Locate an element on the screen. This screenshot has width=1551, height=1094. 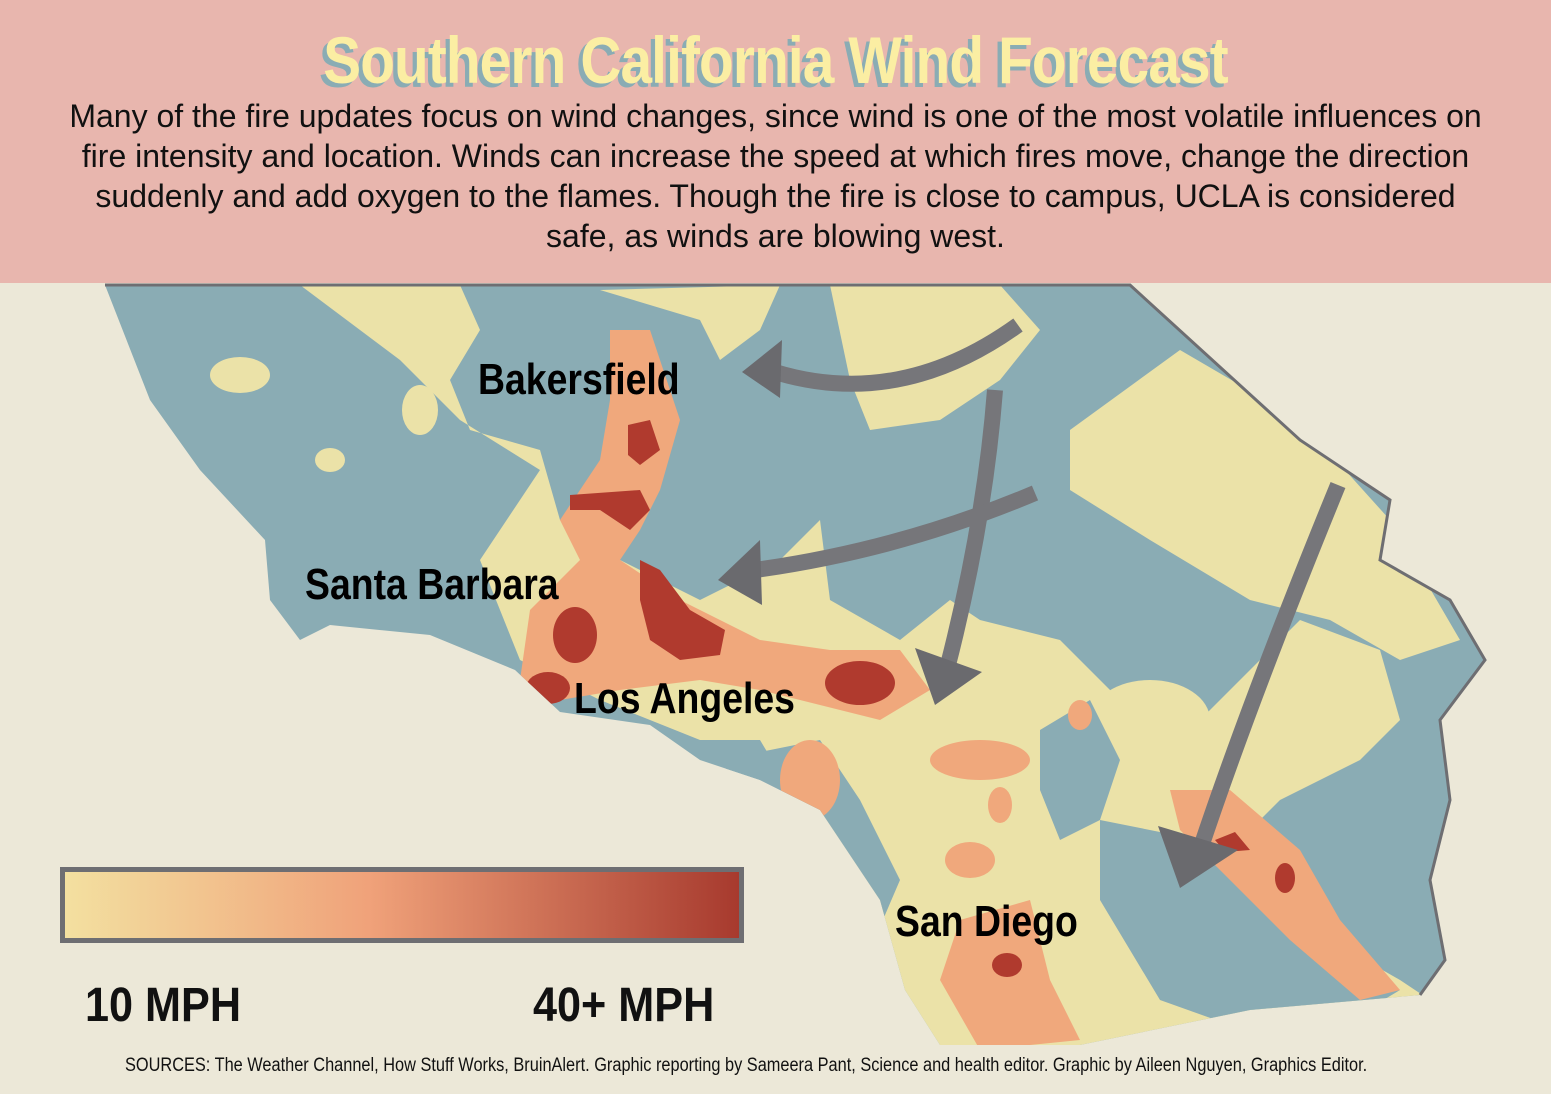
city-label-los-angeles: Los Angeles is located at coordinates (684, 698).